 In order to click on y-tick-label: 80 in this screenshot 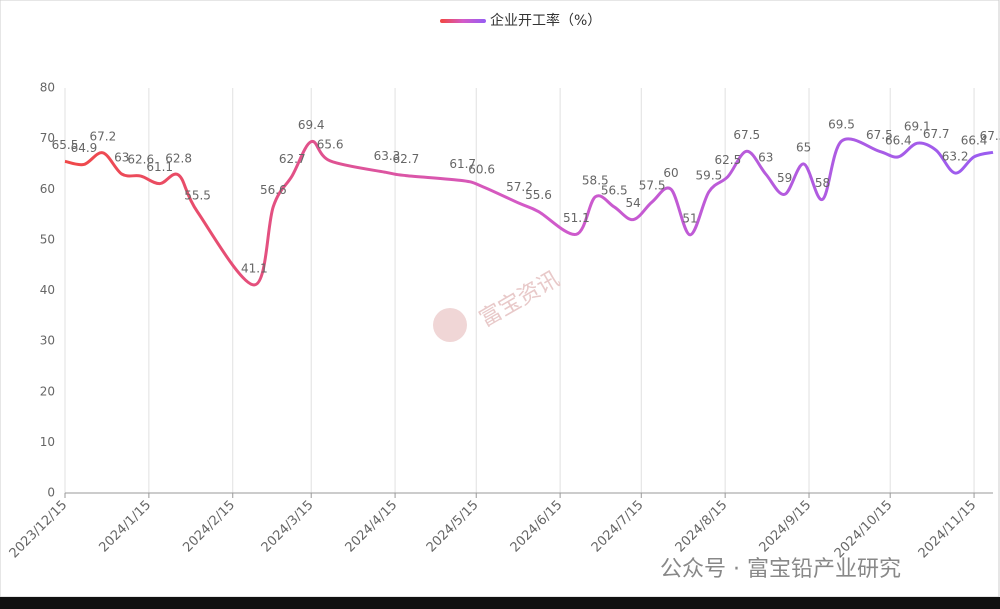, I will do `click(47, 88)`.